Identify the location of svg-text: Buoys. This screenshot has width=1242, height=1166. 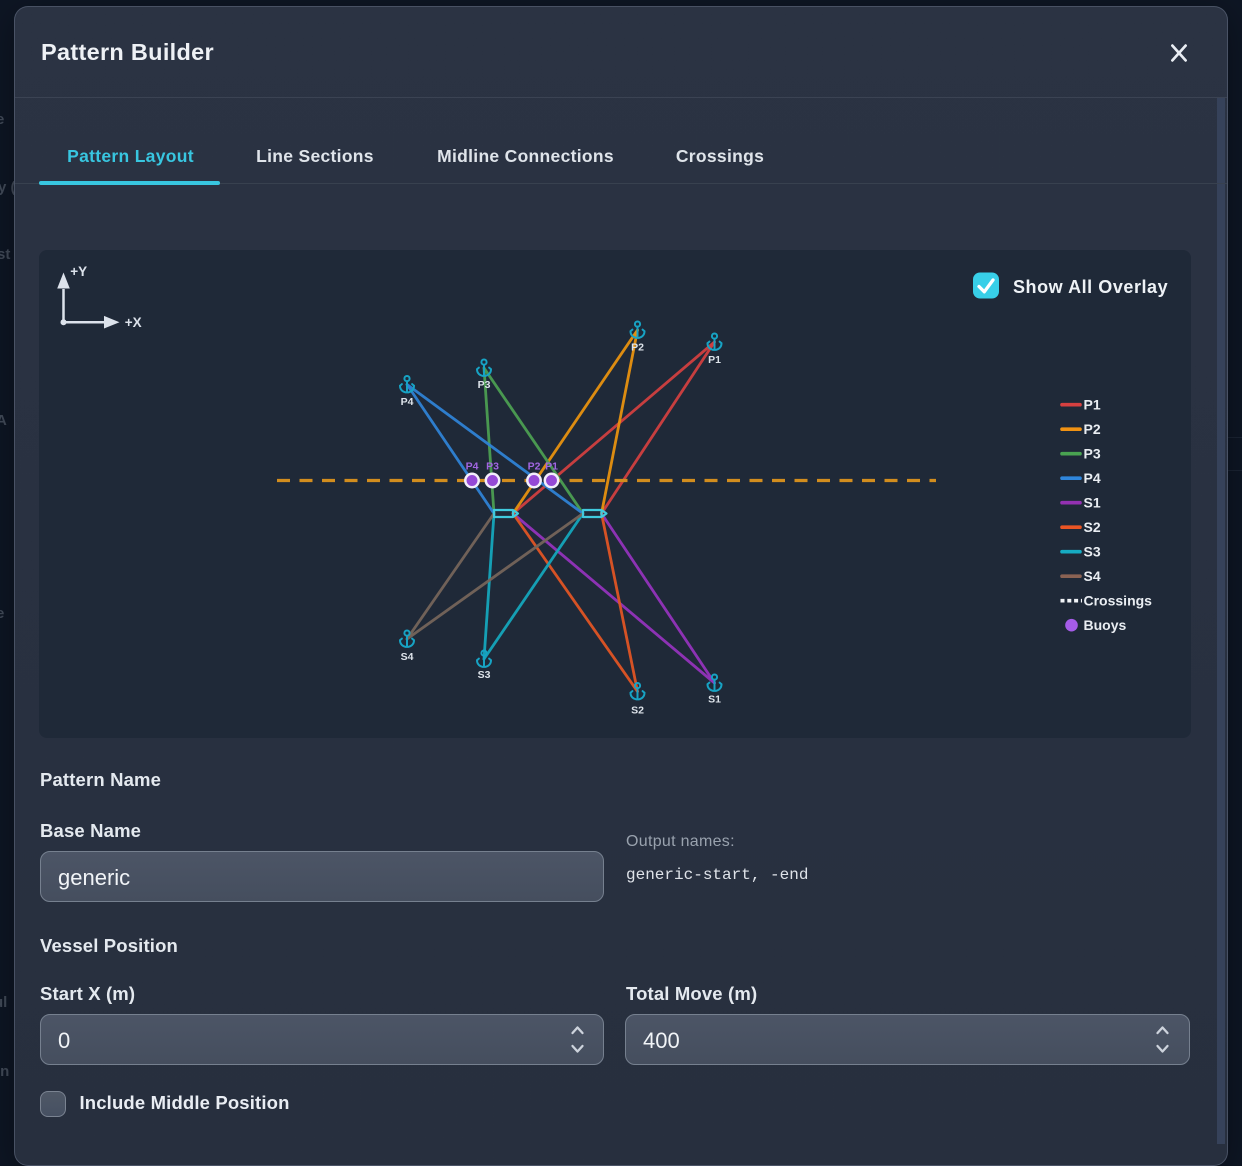
(1105, 625).